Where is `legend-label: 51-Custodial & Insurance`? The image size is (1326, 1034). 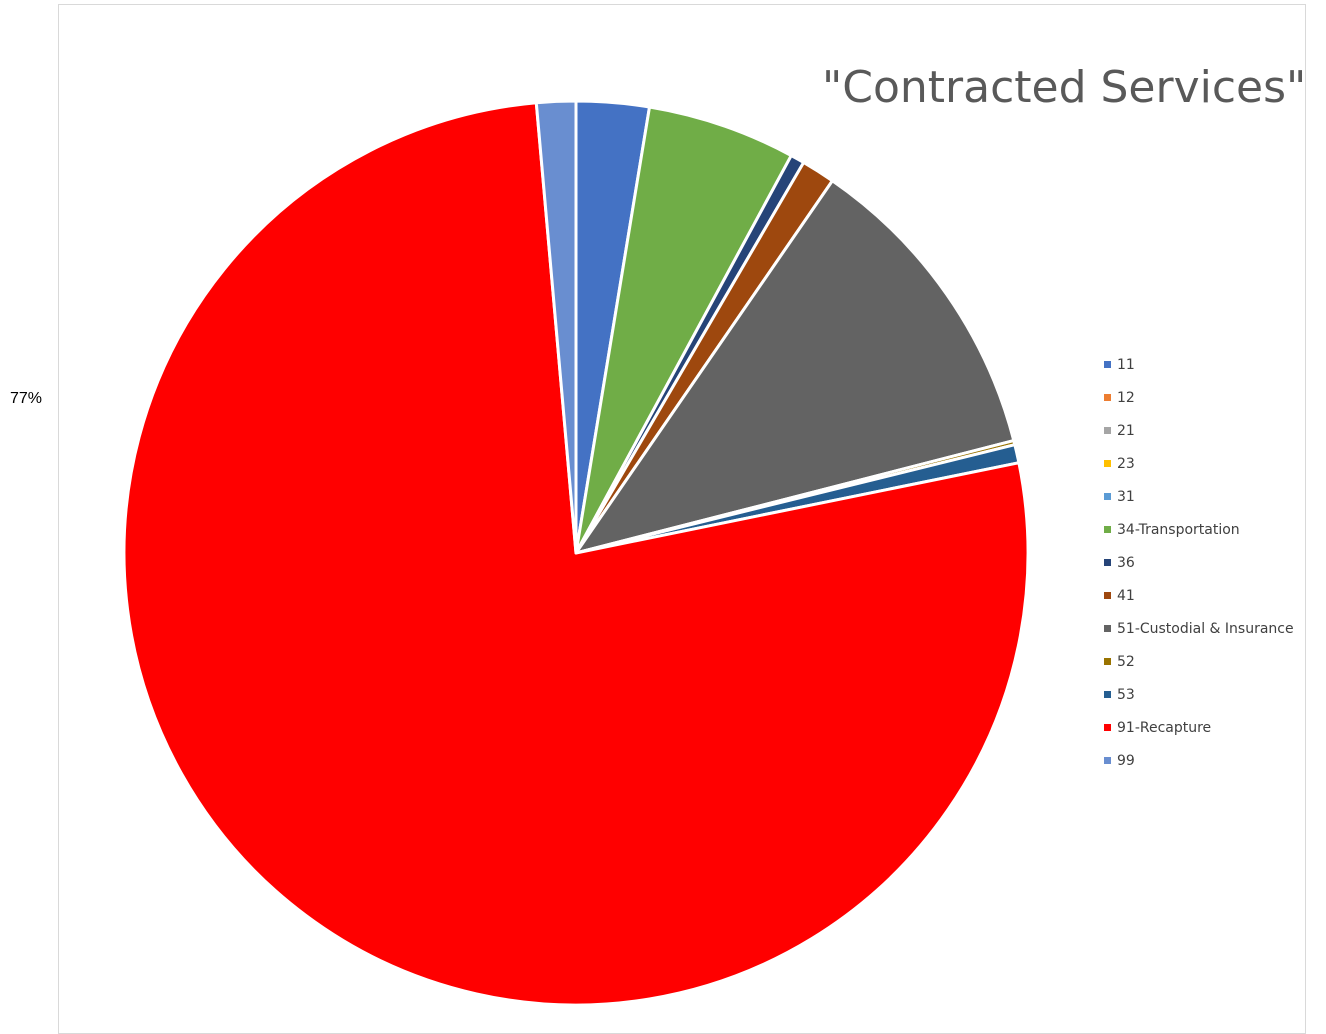 legend-label: 51-Custodial & Insurance is located at coordinates (1205, 628).